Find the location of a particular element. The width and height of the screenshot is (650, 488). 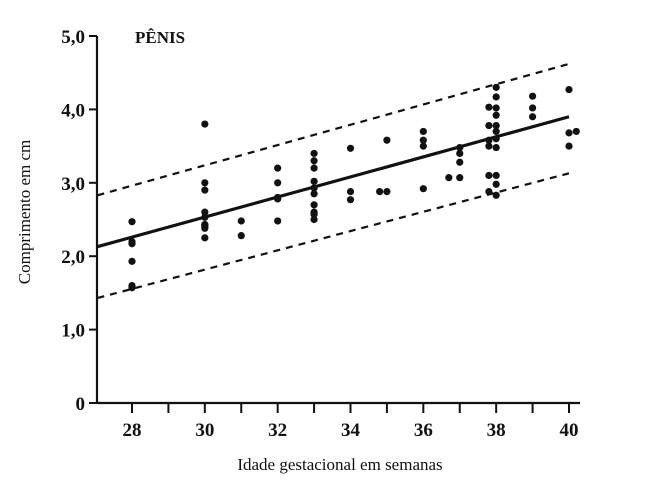

y-tick-label: 0 is located at coordinates (81, 404).